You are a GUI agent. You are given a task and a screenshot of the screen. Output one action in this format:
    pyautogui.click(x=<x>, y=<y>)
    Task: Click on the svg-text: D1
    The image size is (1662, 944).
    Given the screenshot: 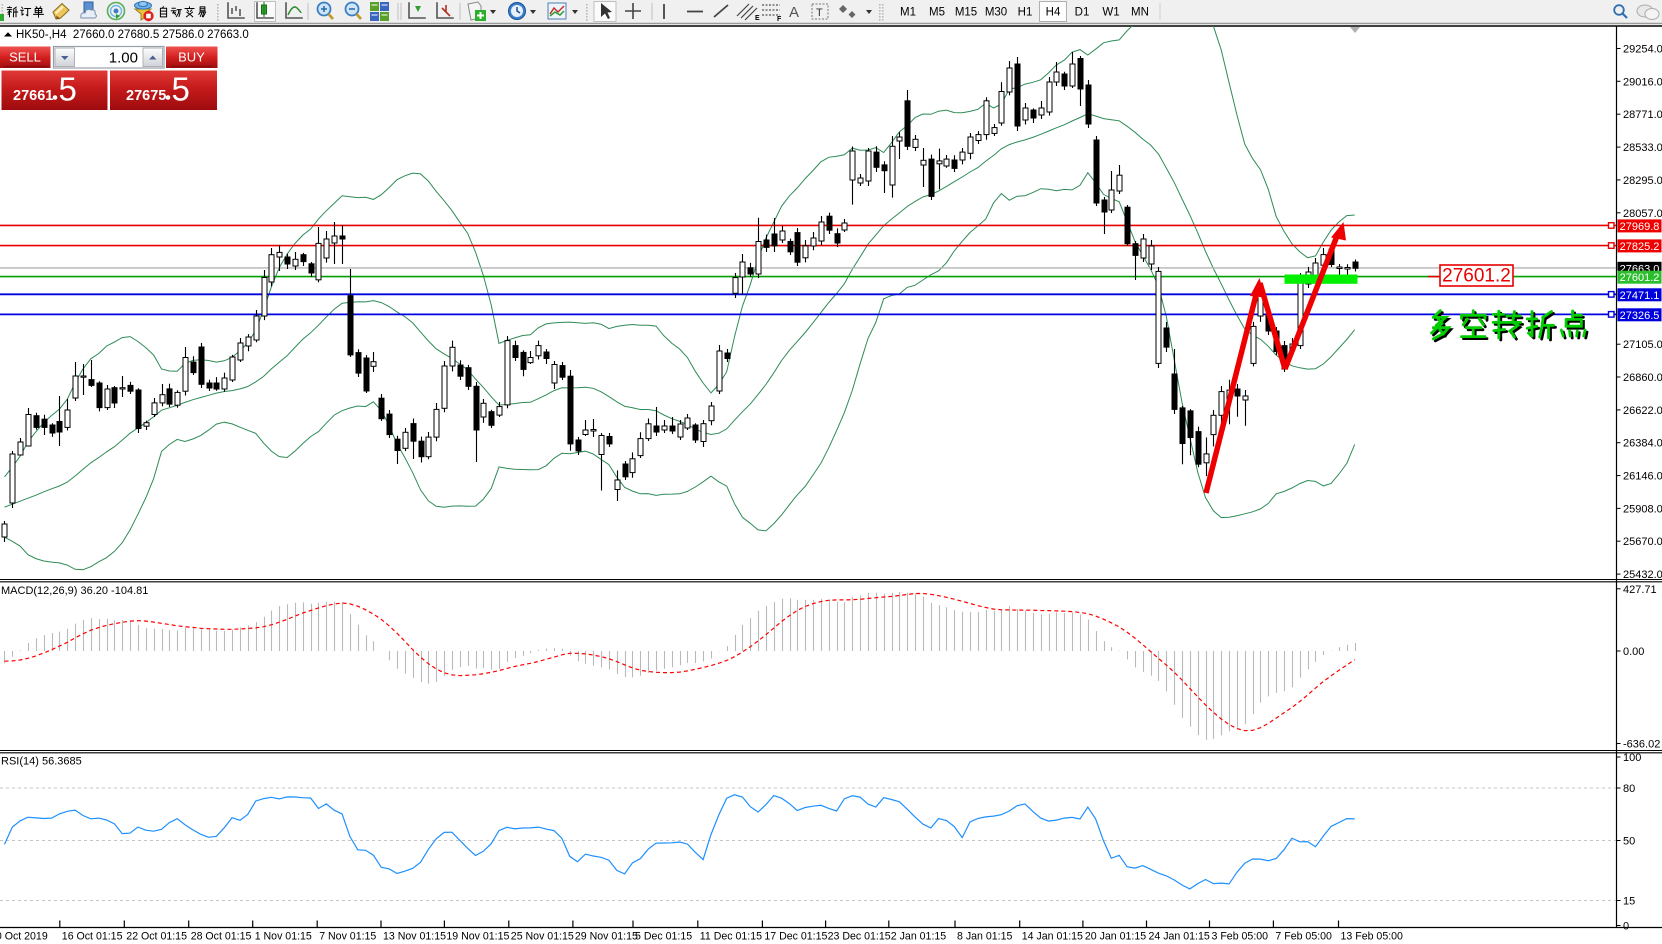 What is the action you would take?
    pyautogui.click(x=1082, y=13)
    